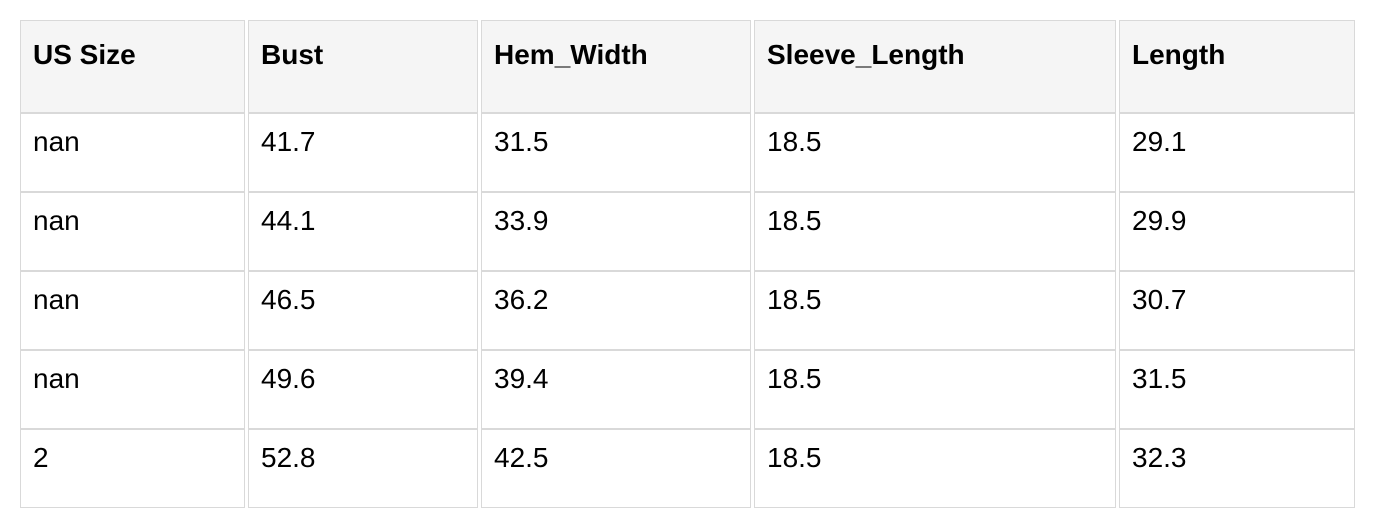  I want to click on column-header-sleeve-length: Sleeve_Length, so click(935, 66).